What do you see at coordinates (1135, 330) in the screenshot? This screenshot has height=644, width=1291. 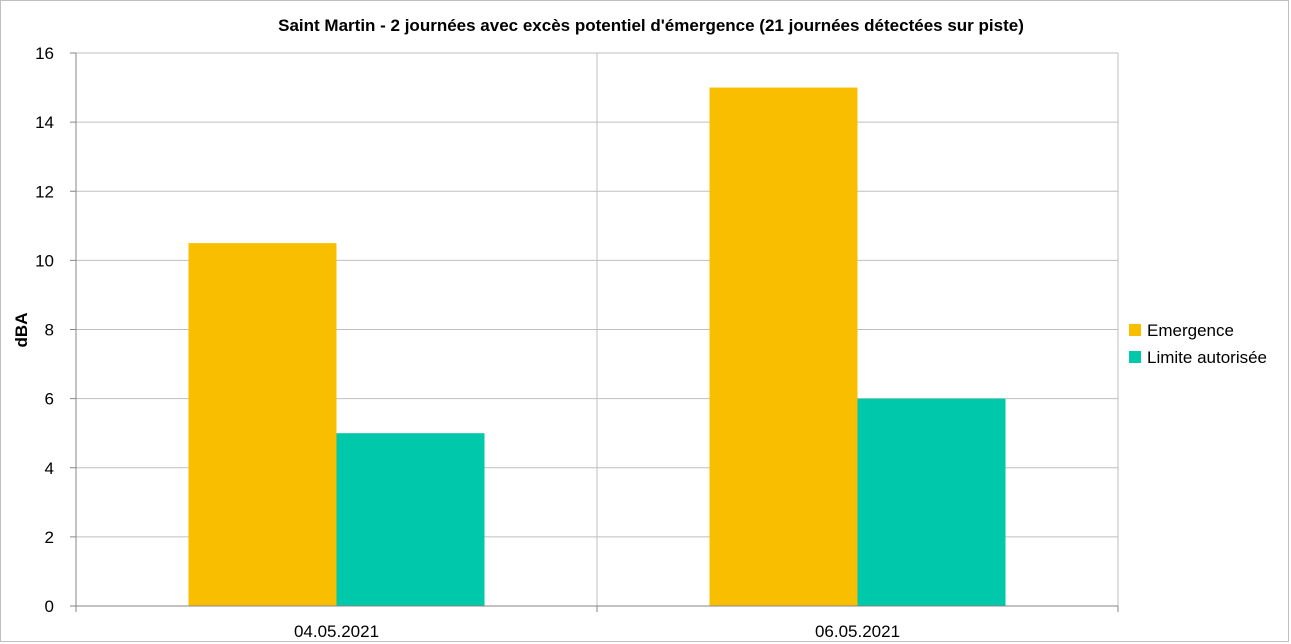 I see `legend-swatch-emergence` at bounding box center [1135, 330].